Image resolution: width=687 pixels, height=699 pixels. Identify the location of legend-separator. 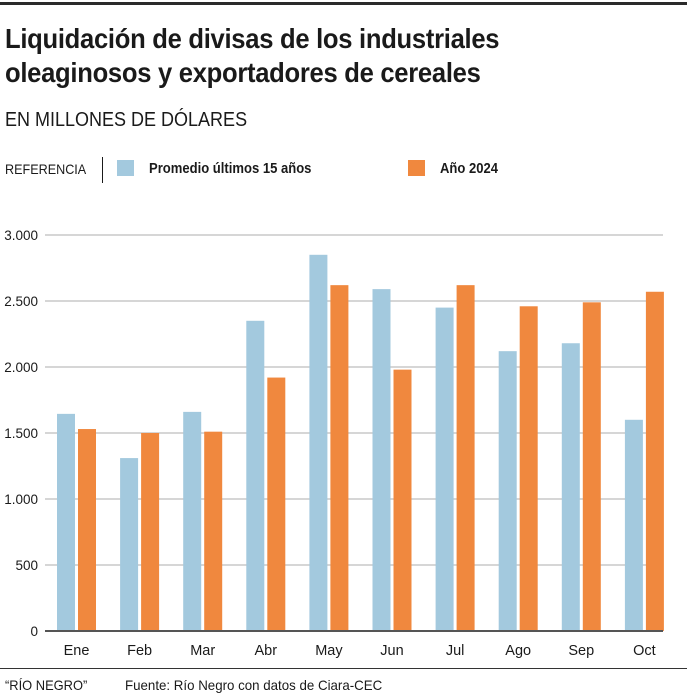
(102, 170).